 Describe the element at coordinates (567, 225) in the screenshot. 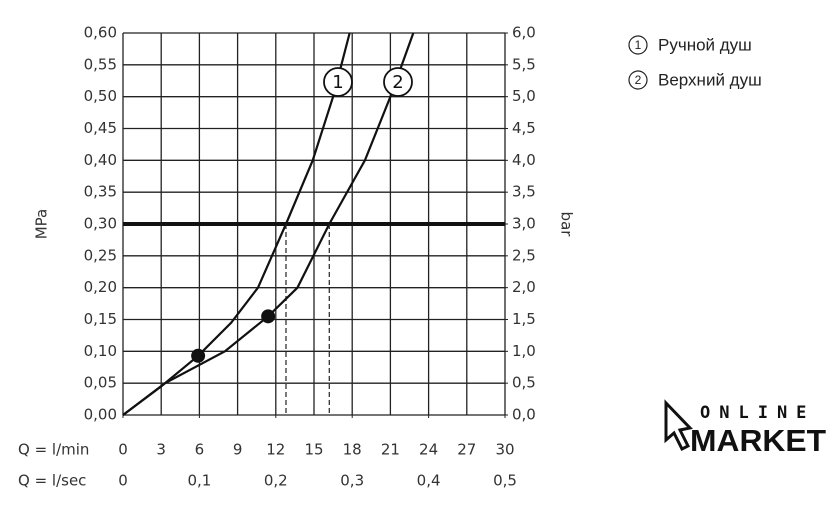

I see `y2-axis-title: bar` at that location.